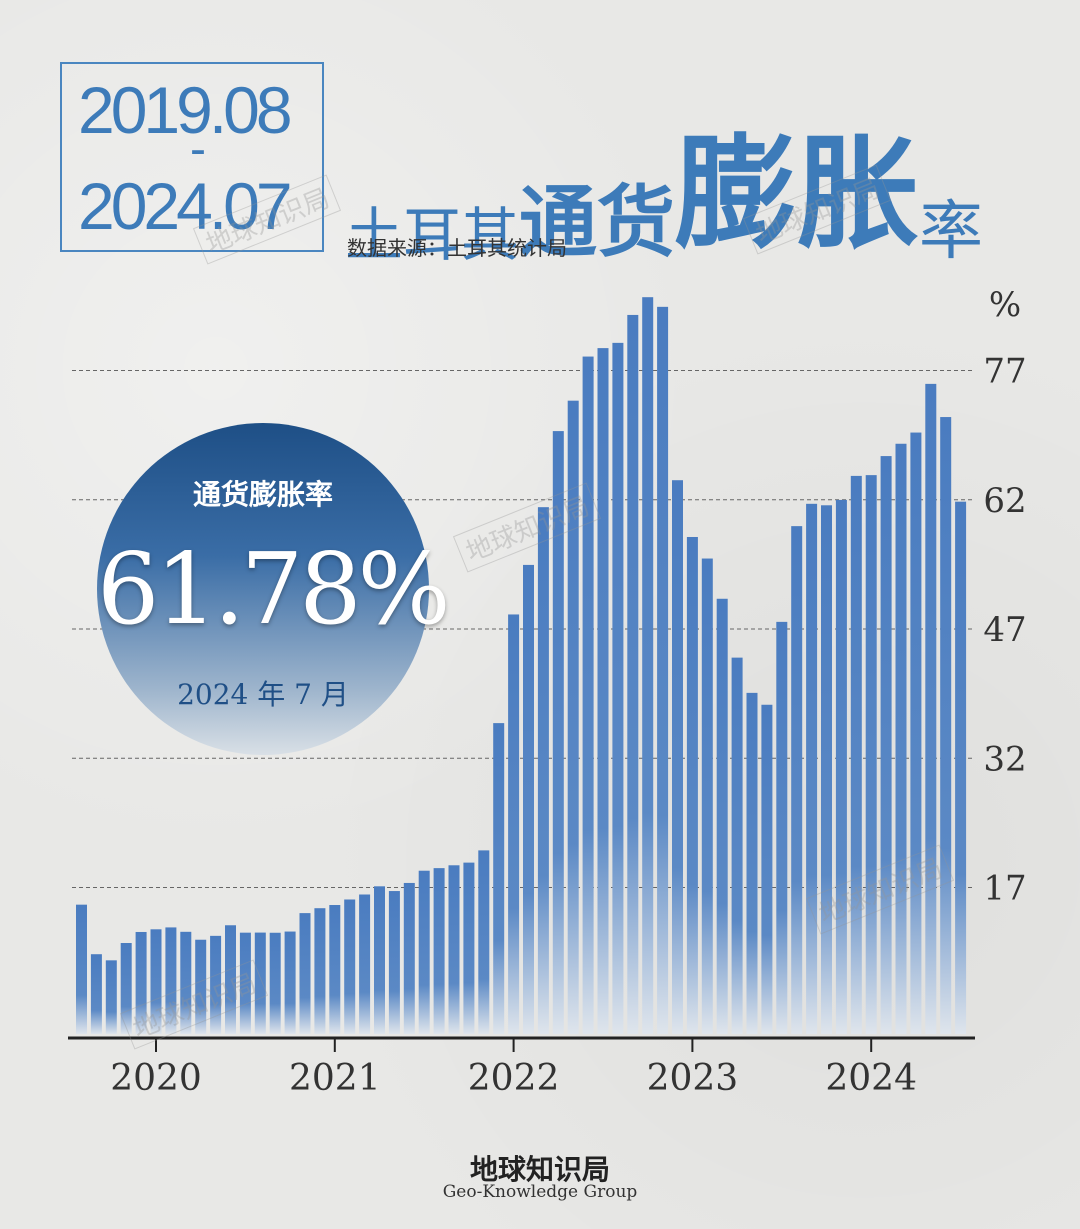  Describe the element at coordinates (1004, 501) in the screenshot. I see `y-tick-label: 62` at that location.